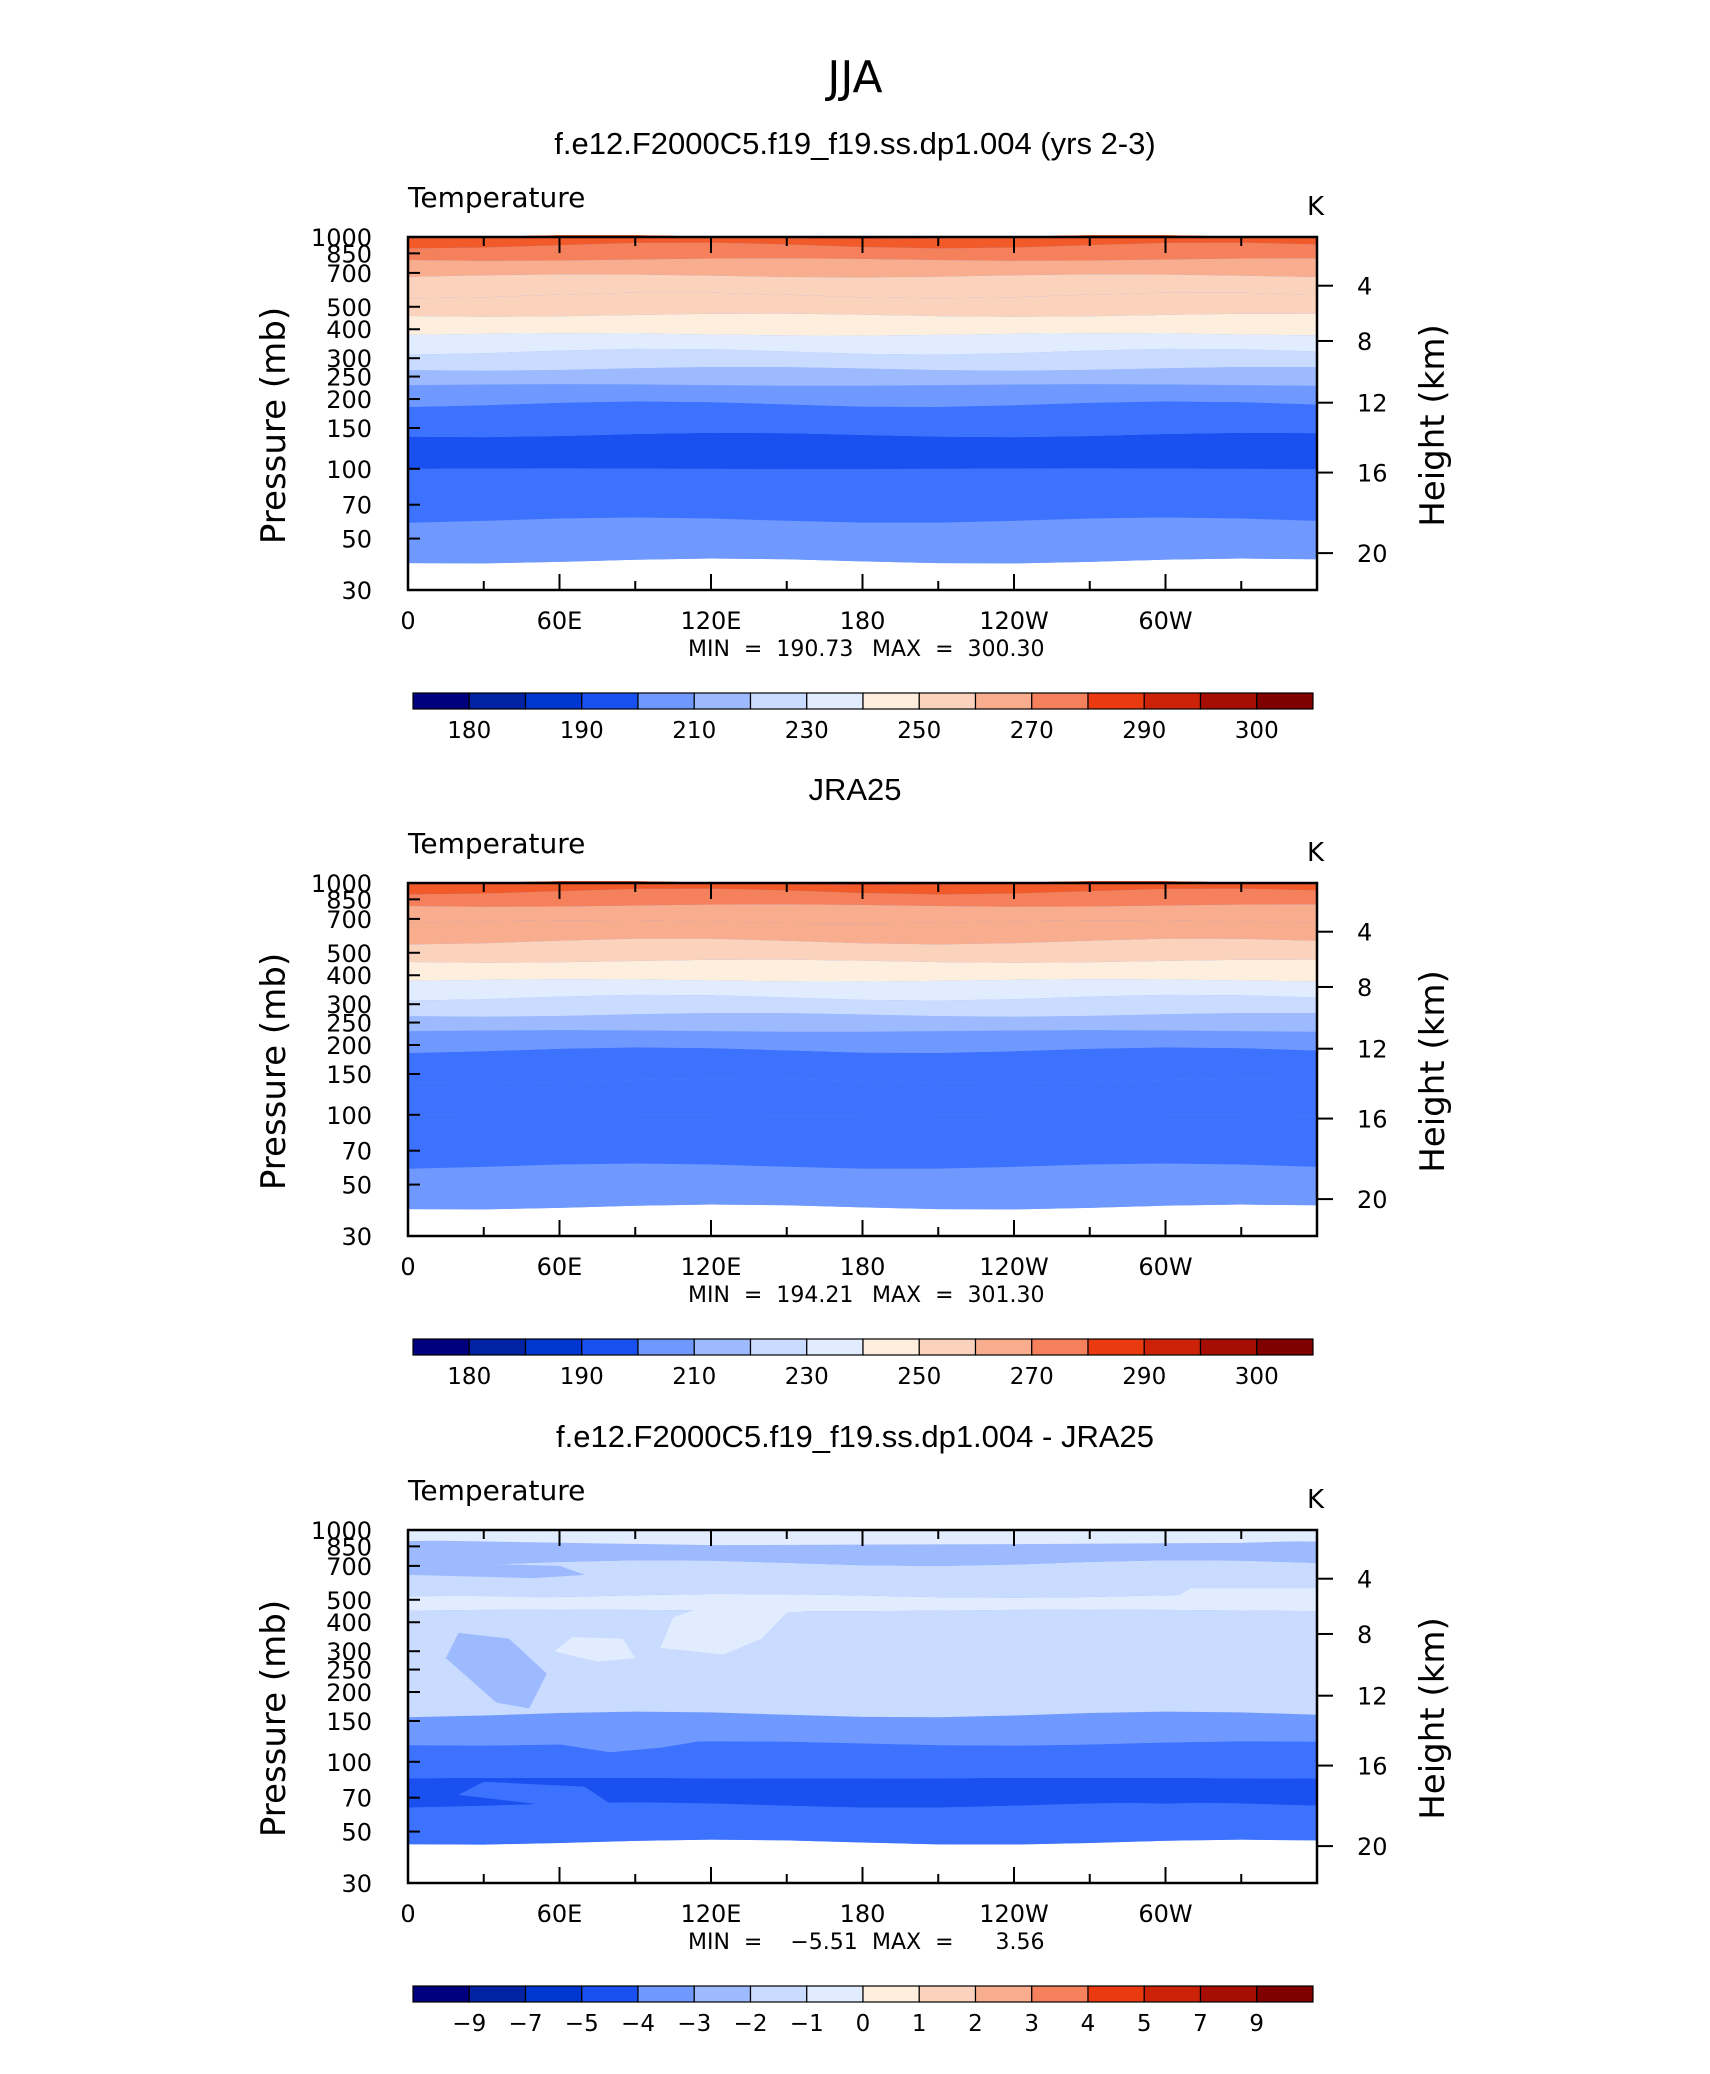 This screenshot has height=2074, width=1710. Describe the element at coordinates (1316, 853) in the screenshot. I see `units-label: K` at that location.